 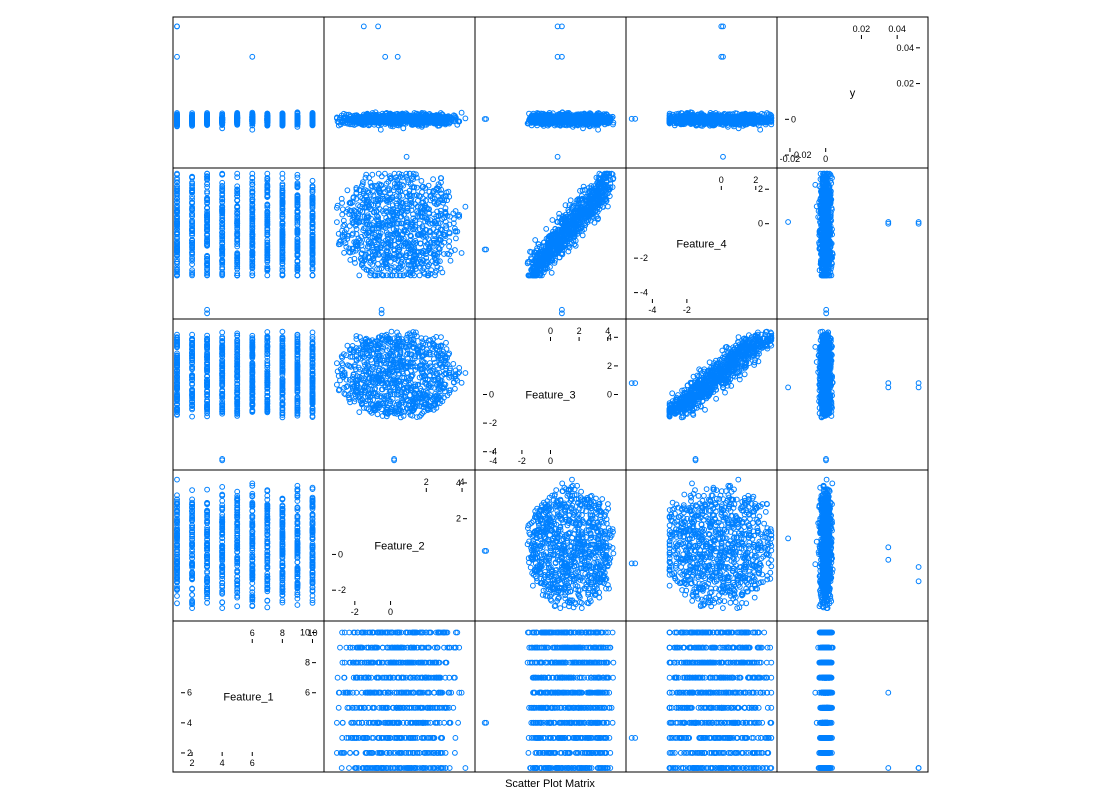 I want to click on diagonal-tick-label: -0.02, so click(x=801, y=155).